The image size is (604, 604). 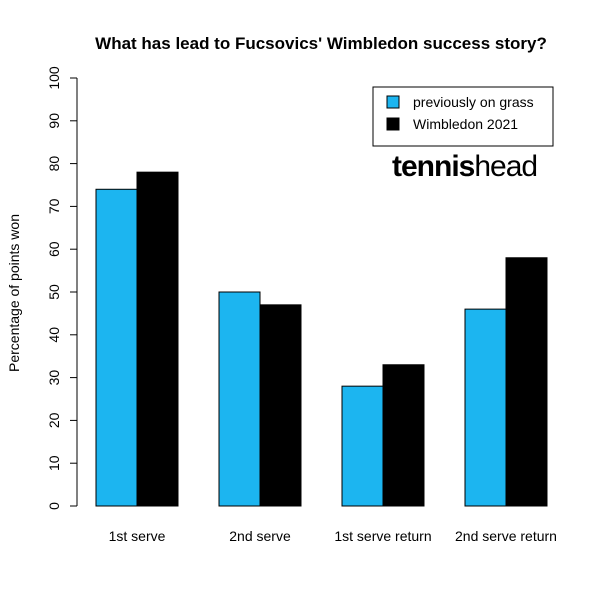 I want to click on y-axis-label: Percentage of points won, so click(x=14, y=293).